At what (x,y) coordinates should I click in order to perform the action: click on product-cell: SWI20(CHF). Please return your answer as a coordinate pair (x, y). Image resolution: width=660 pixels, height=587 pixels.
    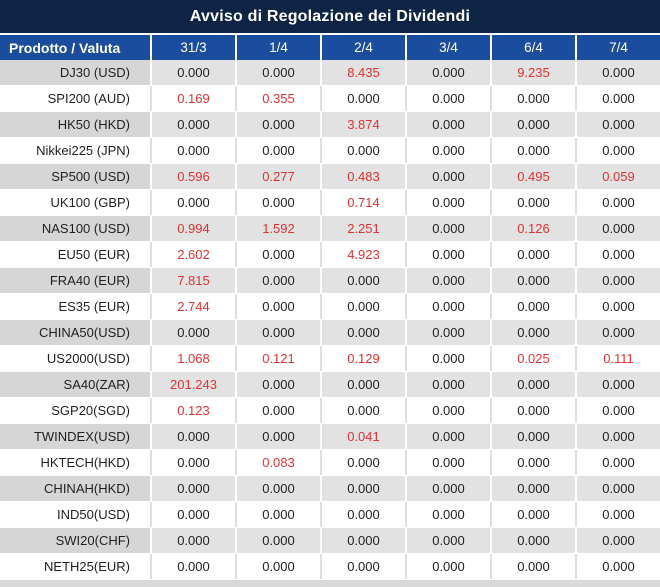
    Looking at the image, I should click on (75, 540).